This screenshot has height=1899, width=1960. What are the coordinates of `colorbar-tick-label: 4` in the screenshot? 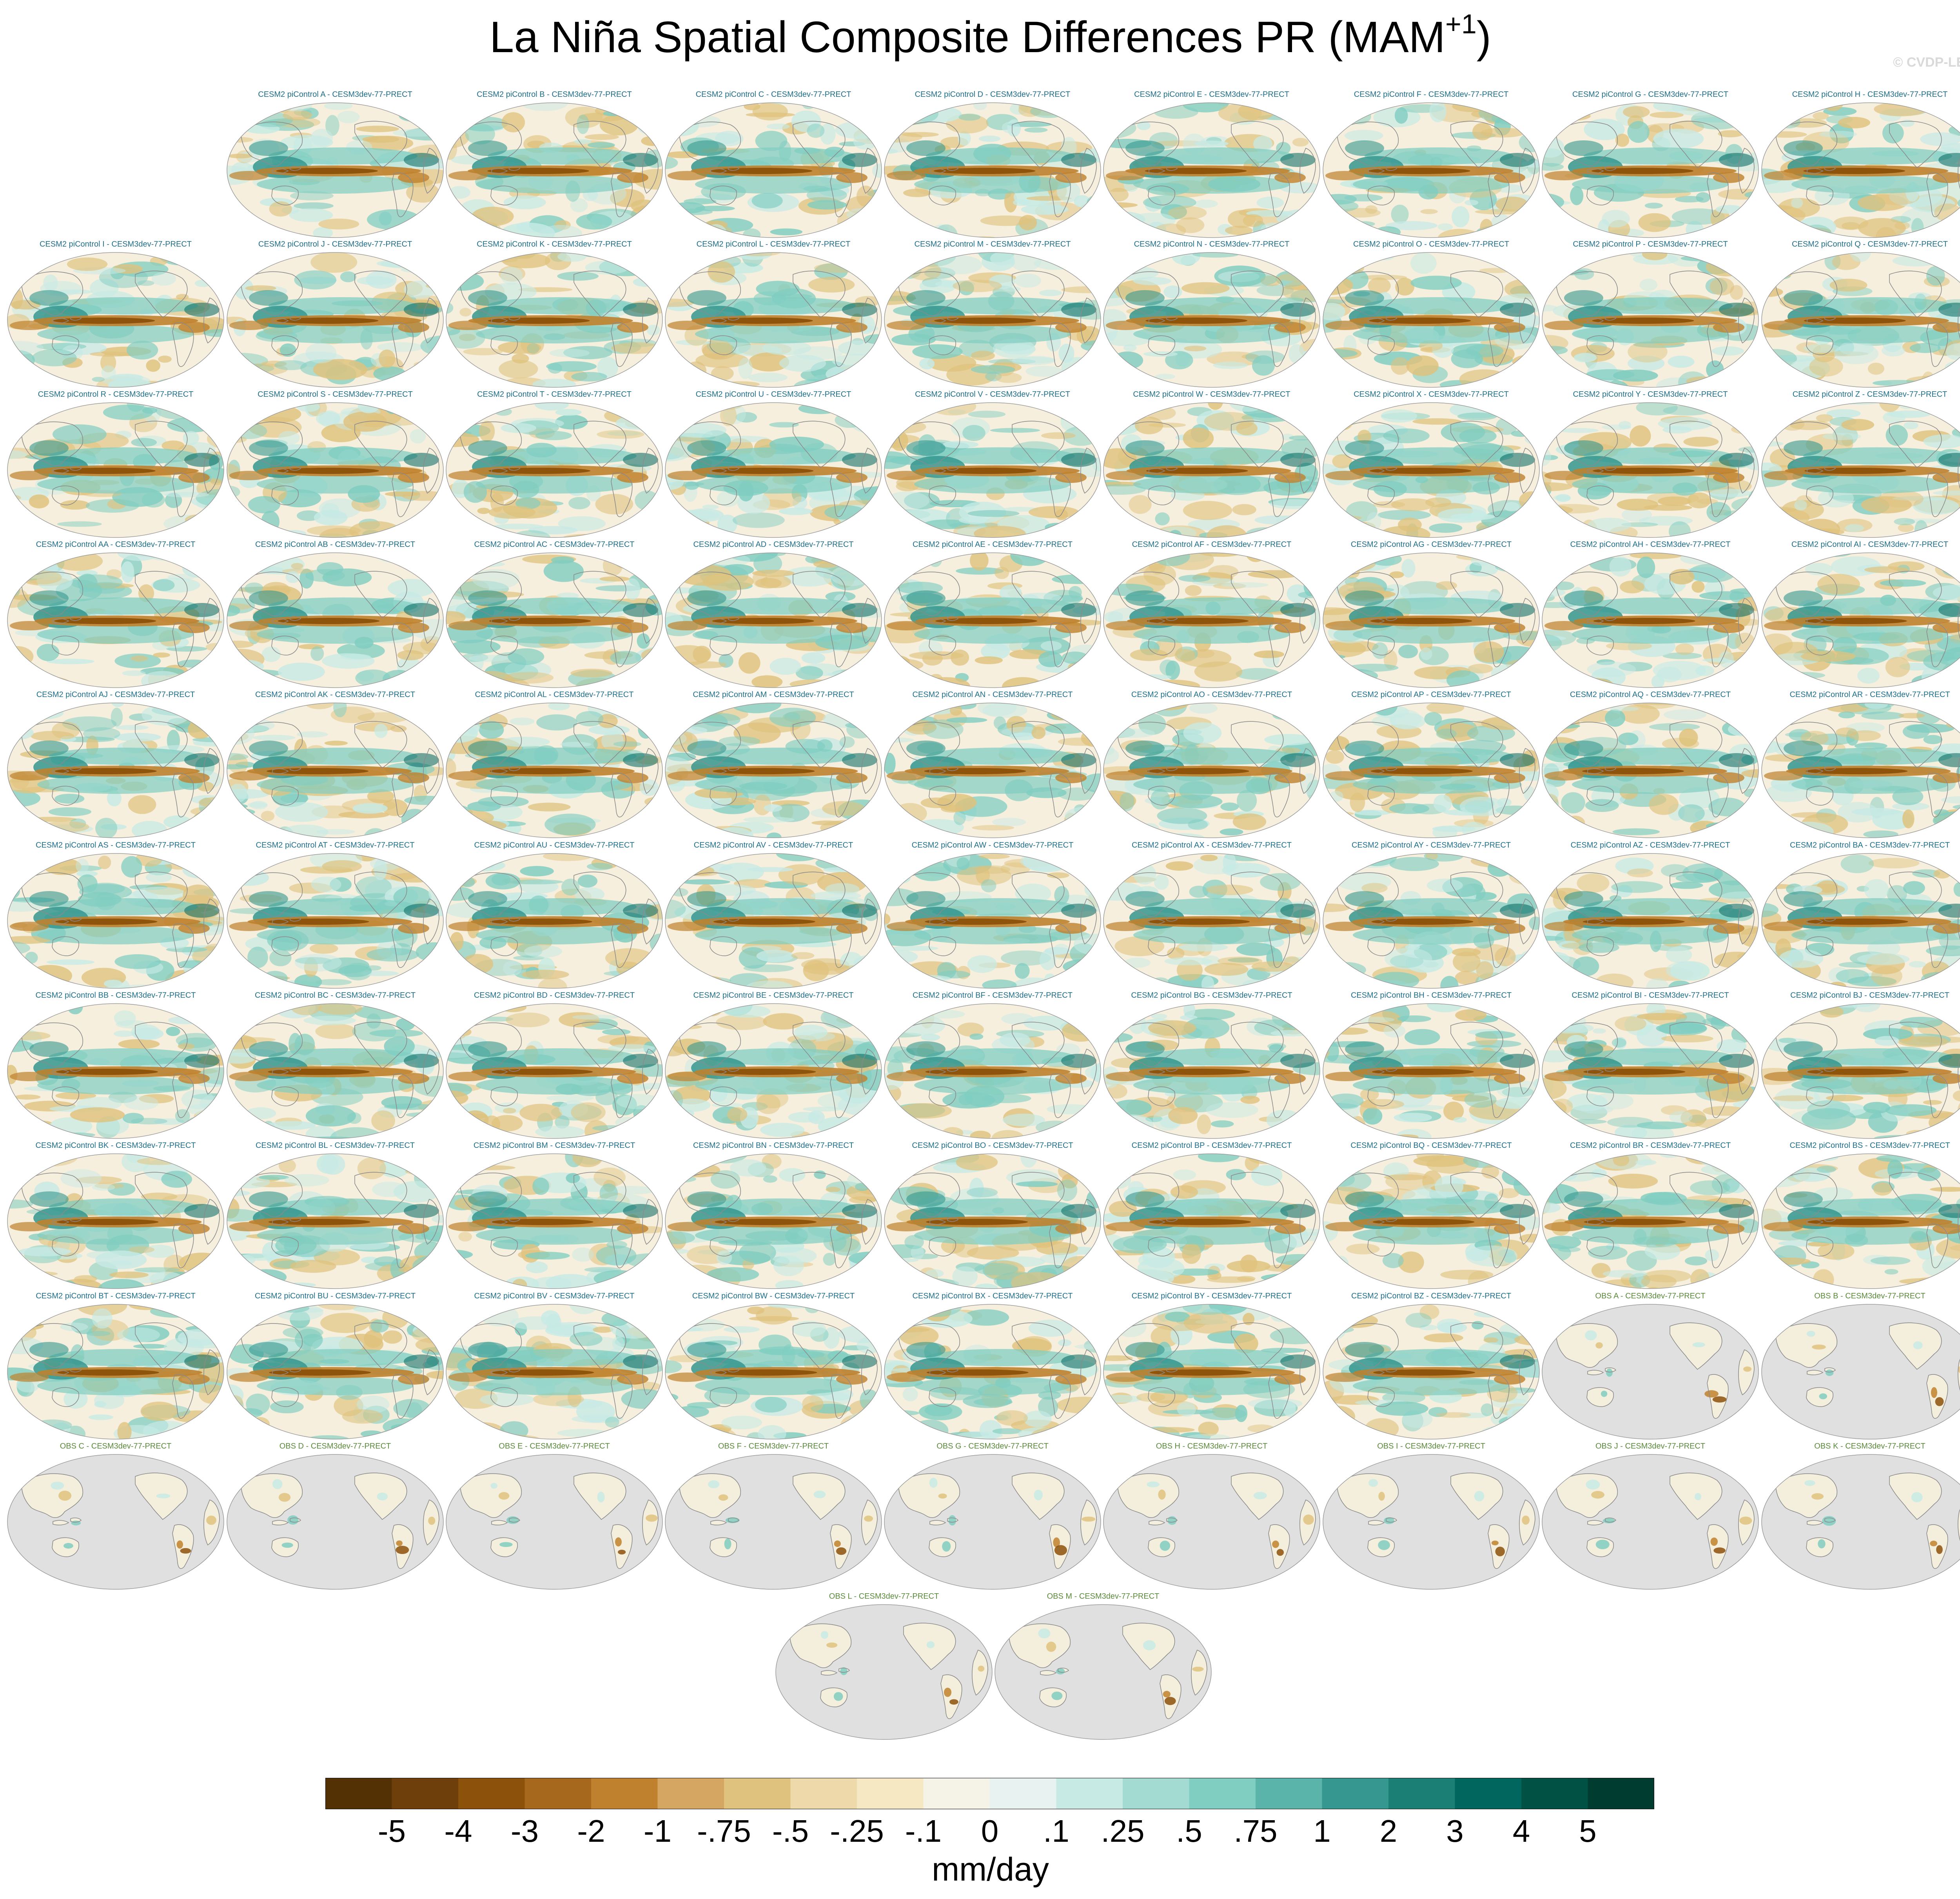 It's located at (1521, 1831).